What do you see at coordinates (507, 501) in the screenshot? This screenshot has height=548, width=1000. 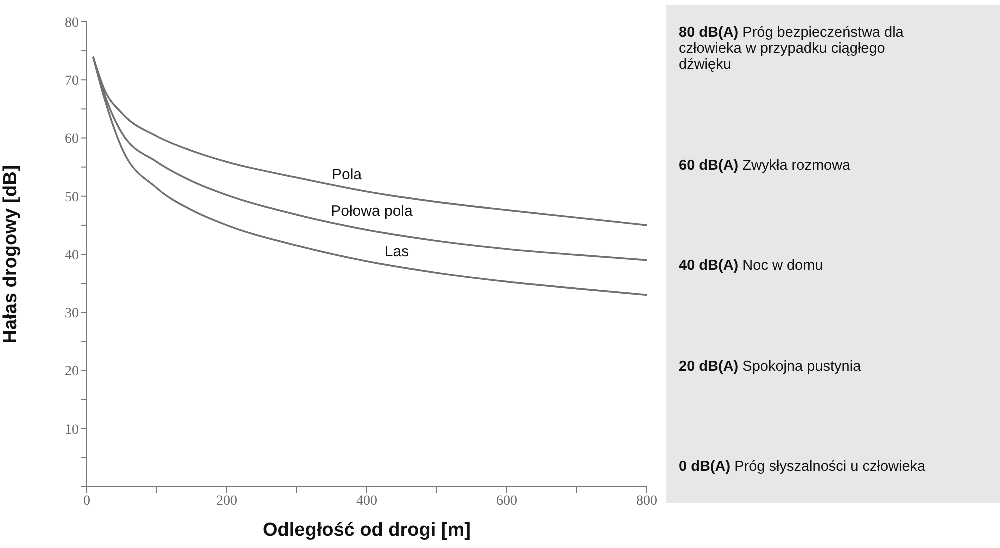 I see `x-tick-label: 600` at bounding box center [507, 501].